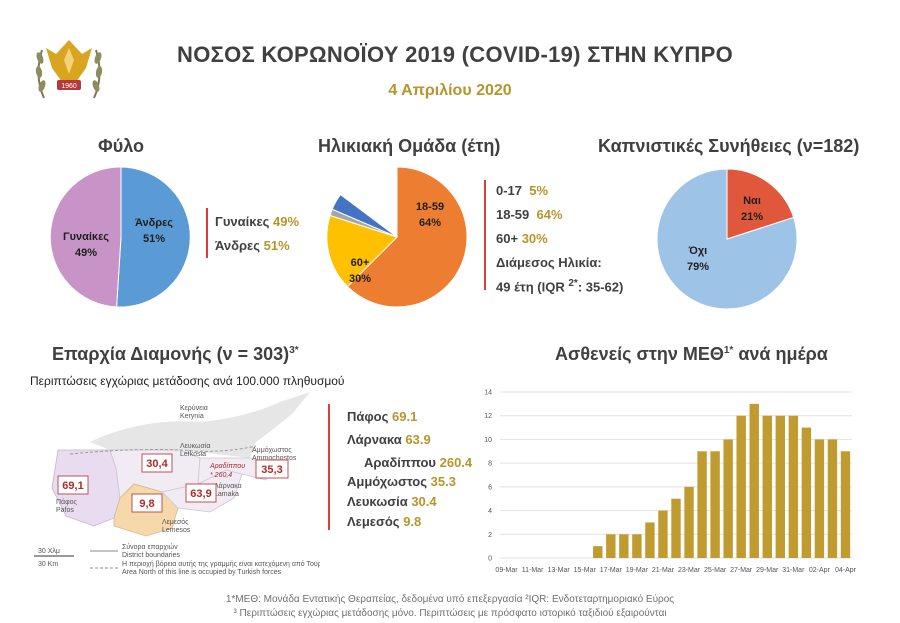  What do you see at coordinates (257, 221) in the screenshot?
I see `gender-legend-women: Γυναίκες 49%` at bounding box center [257, 221].